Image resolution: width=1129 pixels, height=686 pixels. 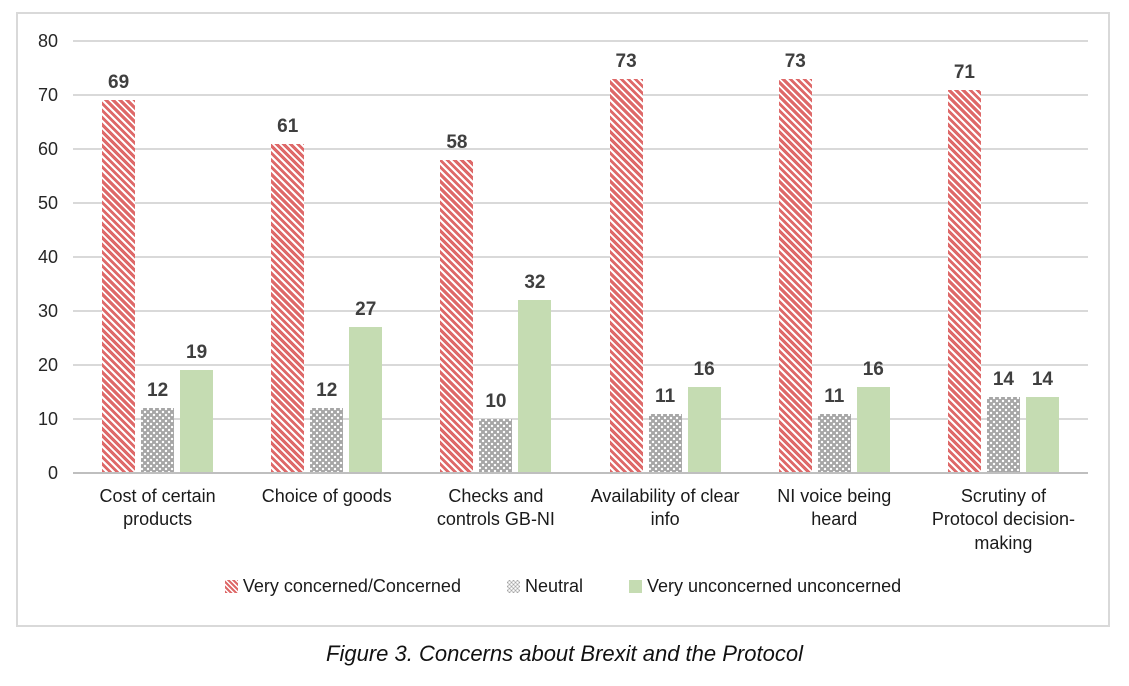 I want to click on bar-cell-very-concerned-concerned: 58, so click(x=457, y=302).